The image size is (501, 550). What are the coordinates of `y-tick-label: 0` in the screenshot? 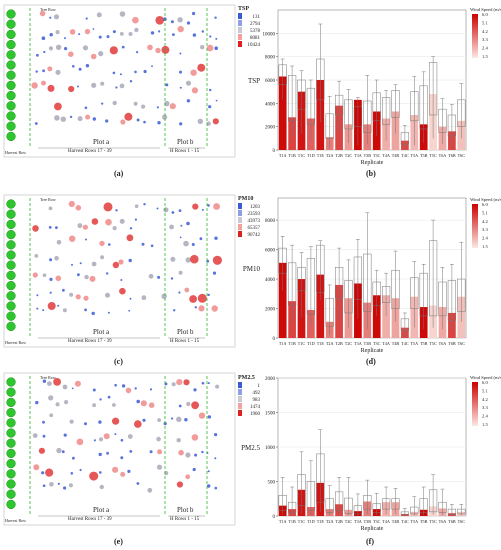 It's located at (274, 517).